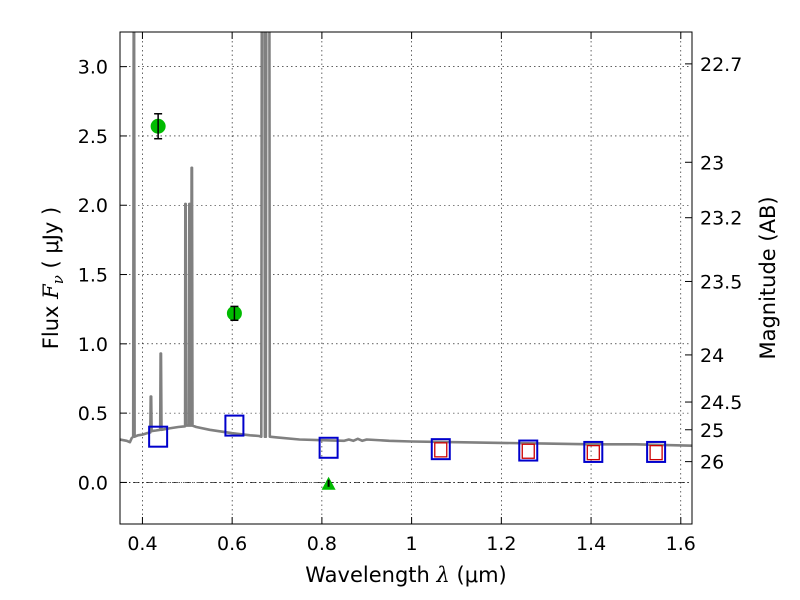 The image size is (800, 600). Describe the element at coordinates (232, 544) in the screenshot. I see `x-tick-label: 0.6` at that location.